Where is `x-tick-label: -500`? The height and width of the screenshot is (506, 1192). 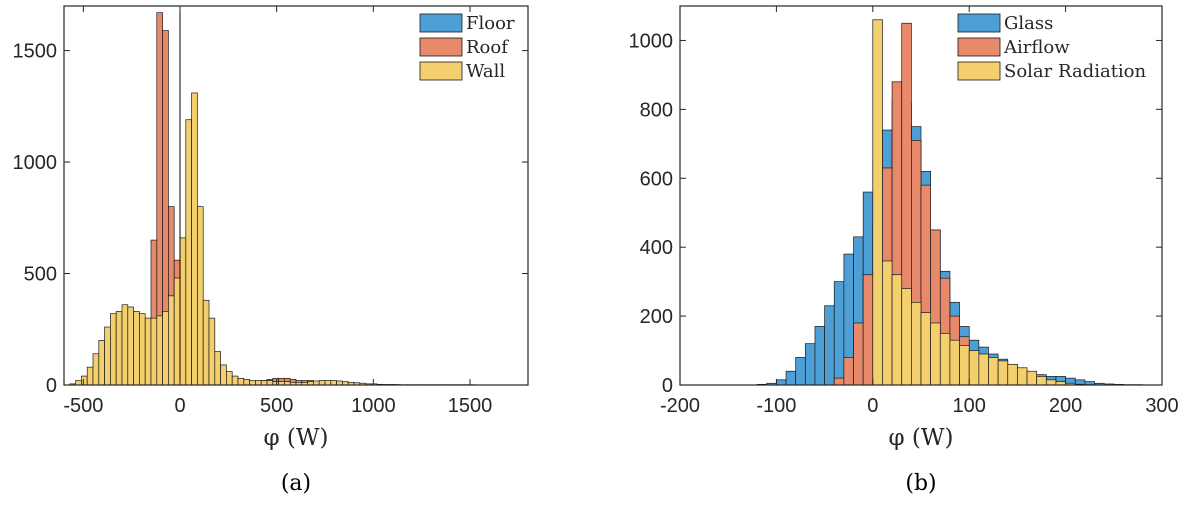 x-tick-label: -500 is located at coordinates (83, 406).